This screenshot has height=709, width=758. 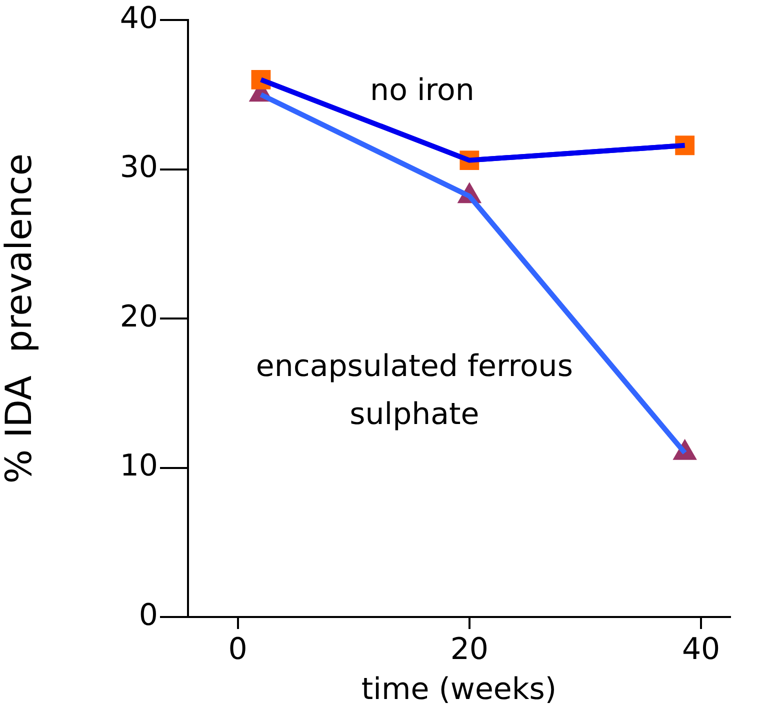 I want to click on y-tick-label: 10, so click(x=139, y=466).